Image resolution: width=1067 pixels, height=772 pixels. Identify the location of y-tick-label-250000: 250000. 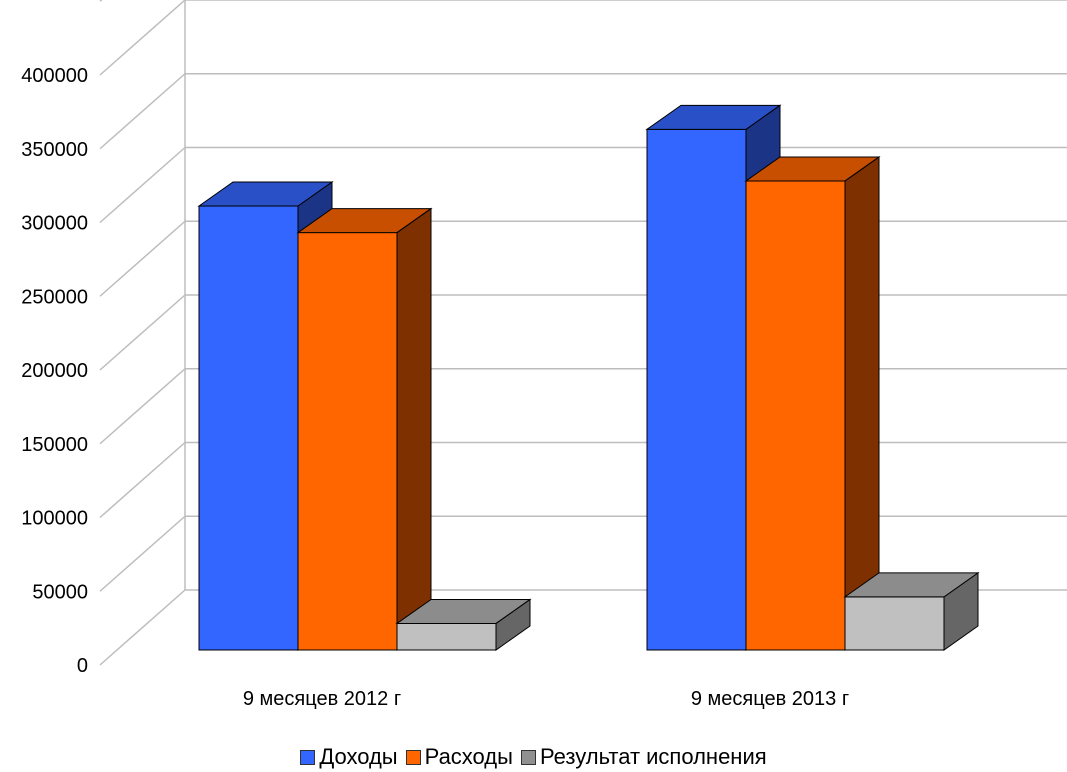
(54, 297).